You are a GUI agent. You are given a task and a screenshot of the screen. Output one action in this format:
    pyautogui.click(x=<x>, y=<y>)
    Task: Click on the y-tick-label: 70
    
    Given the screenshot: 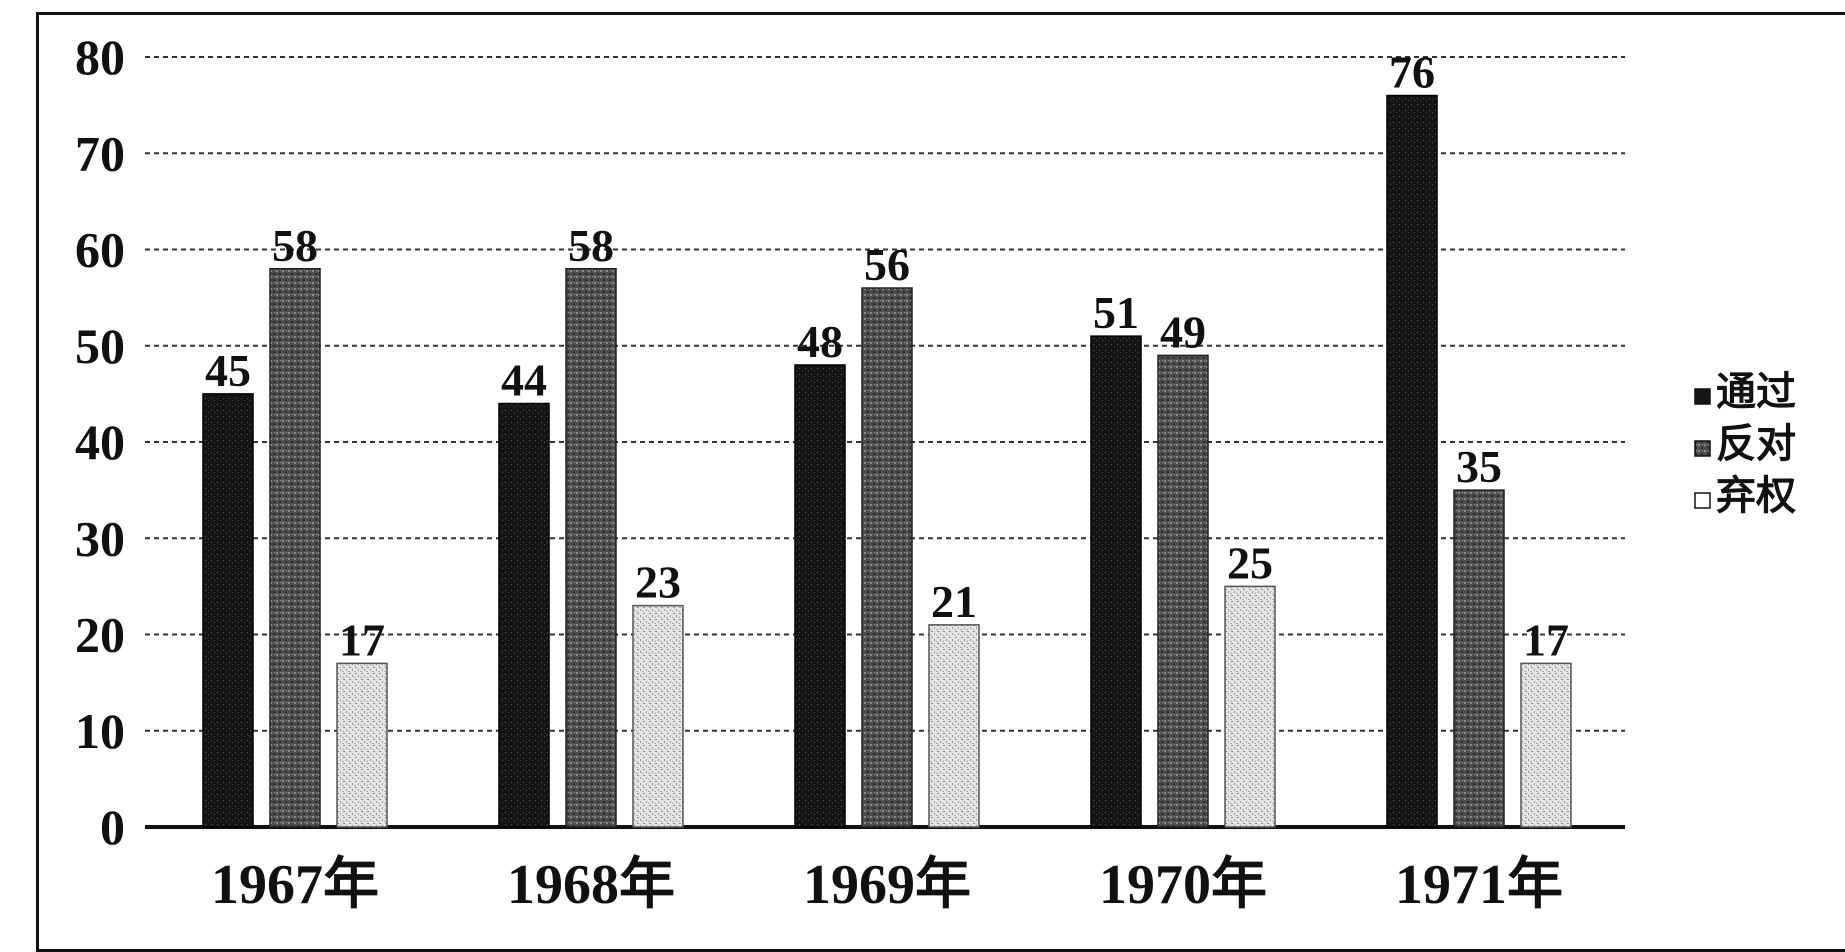 What is the action you would take?
    pyautogui.click(x=100, y=153)
    